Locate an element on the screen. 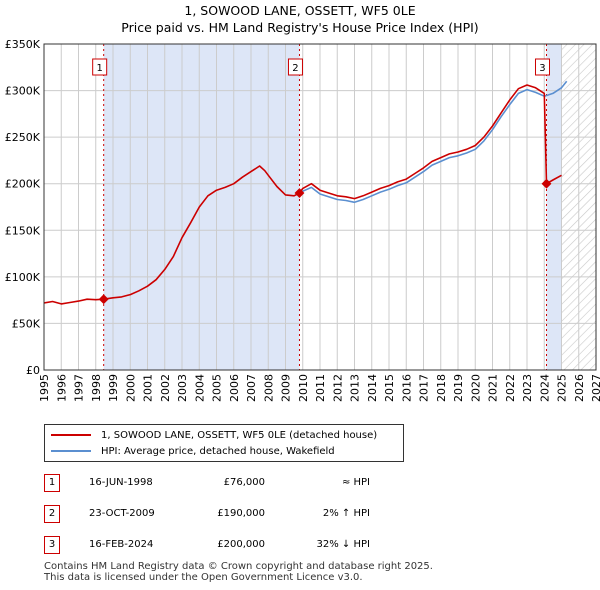  x-tick-label: 2026 is located at coordinates (579, 388).